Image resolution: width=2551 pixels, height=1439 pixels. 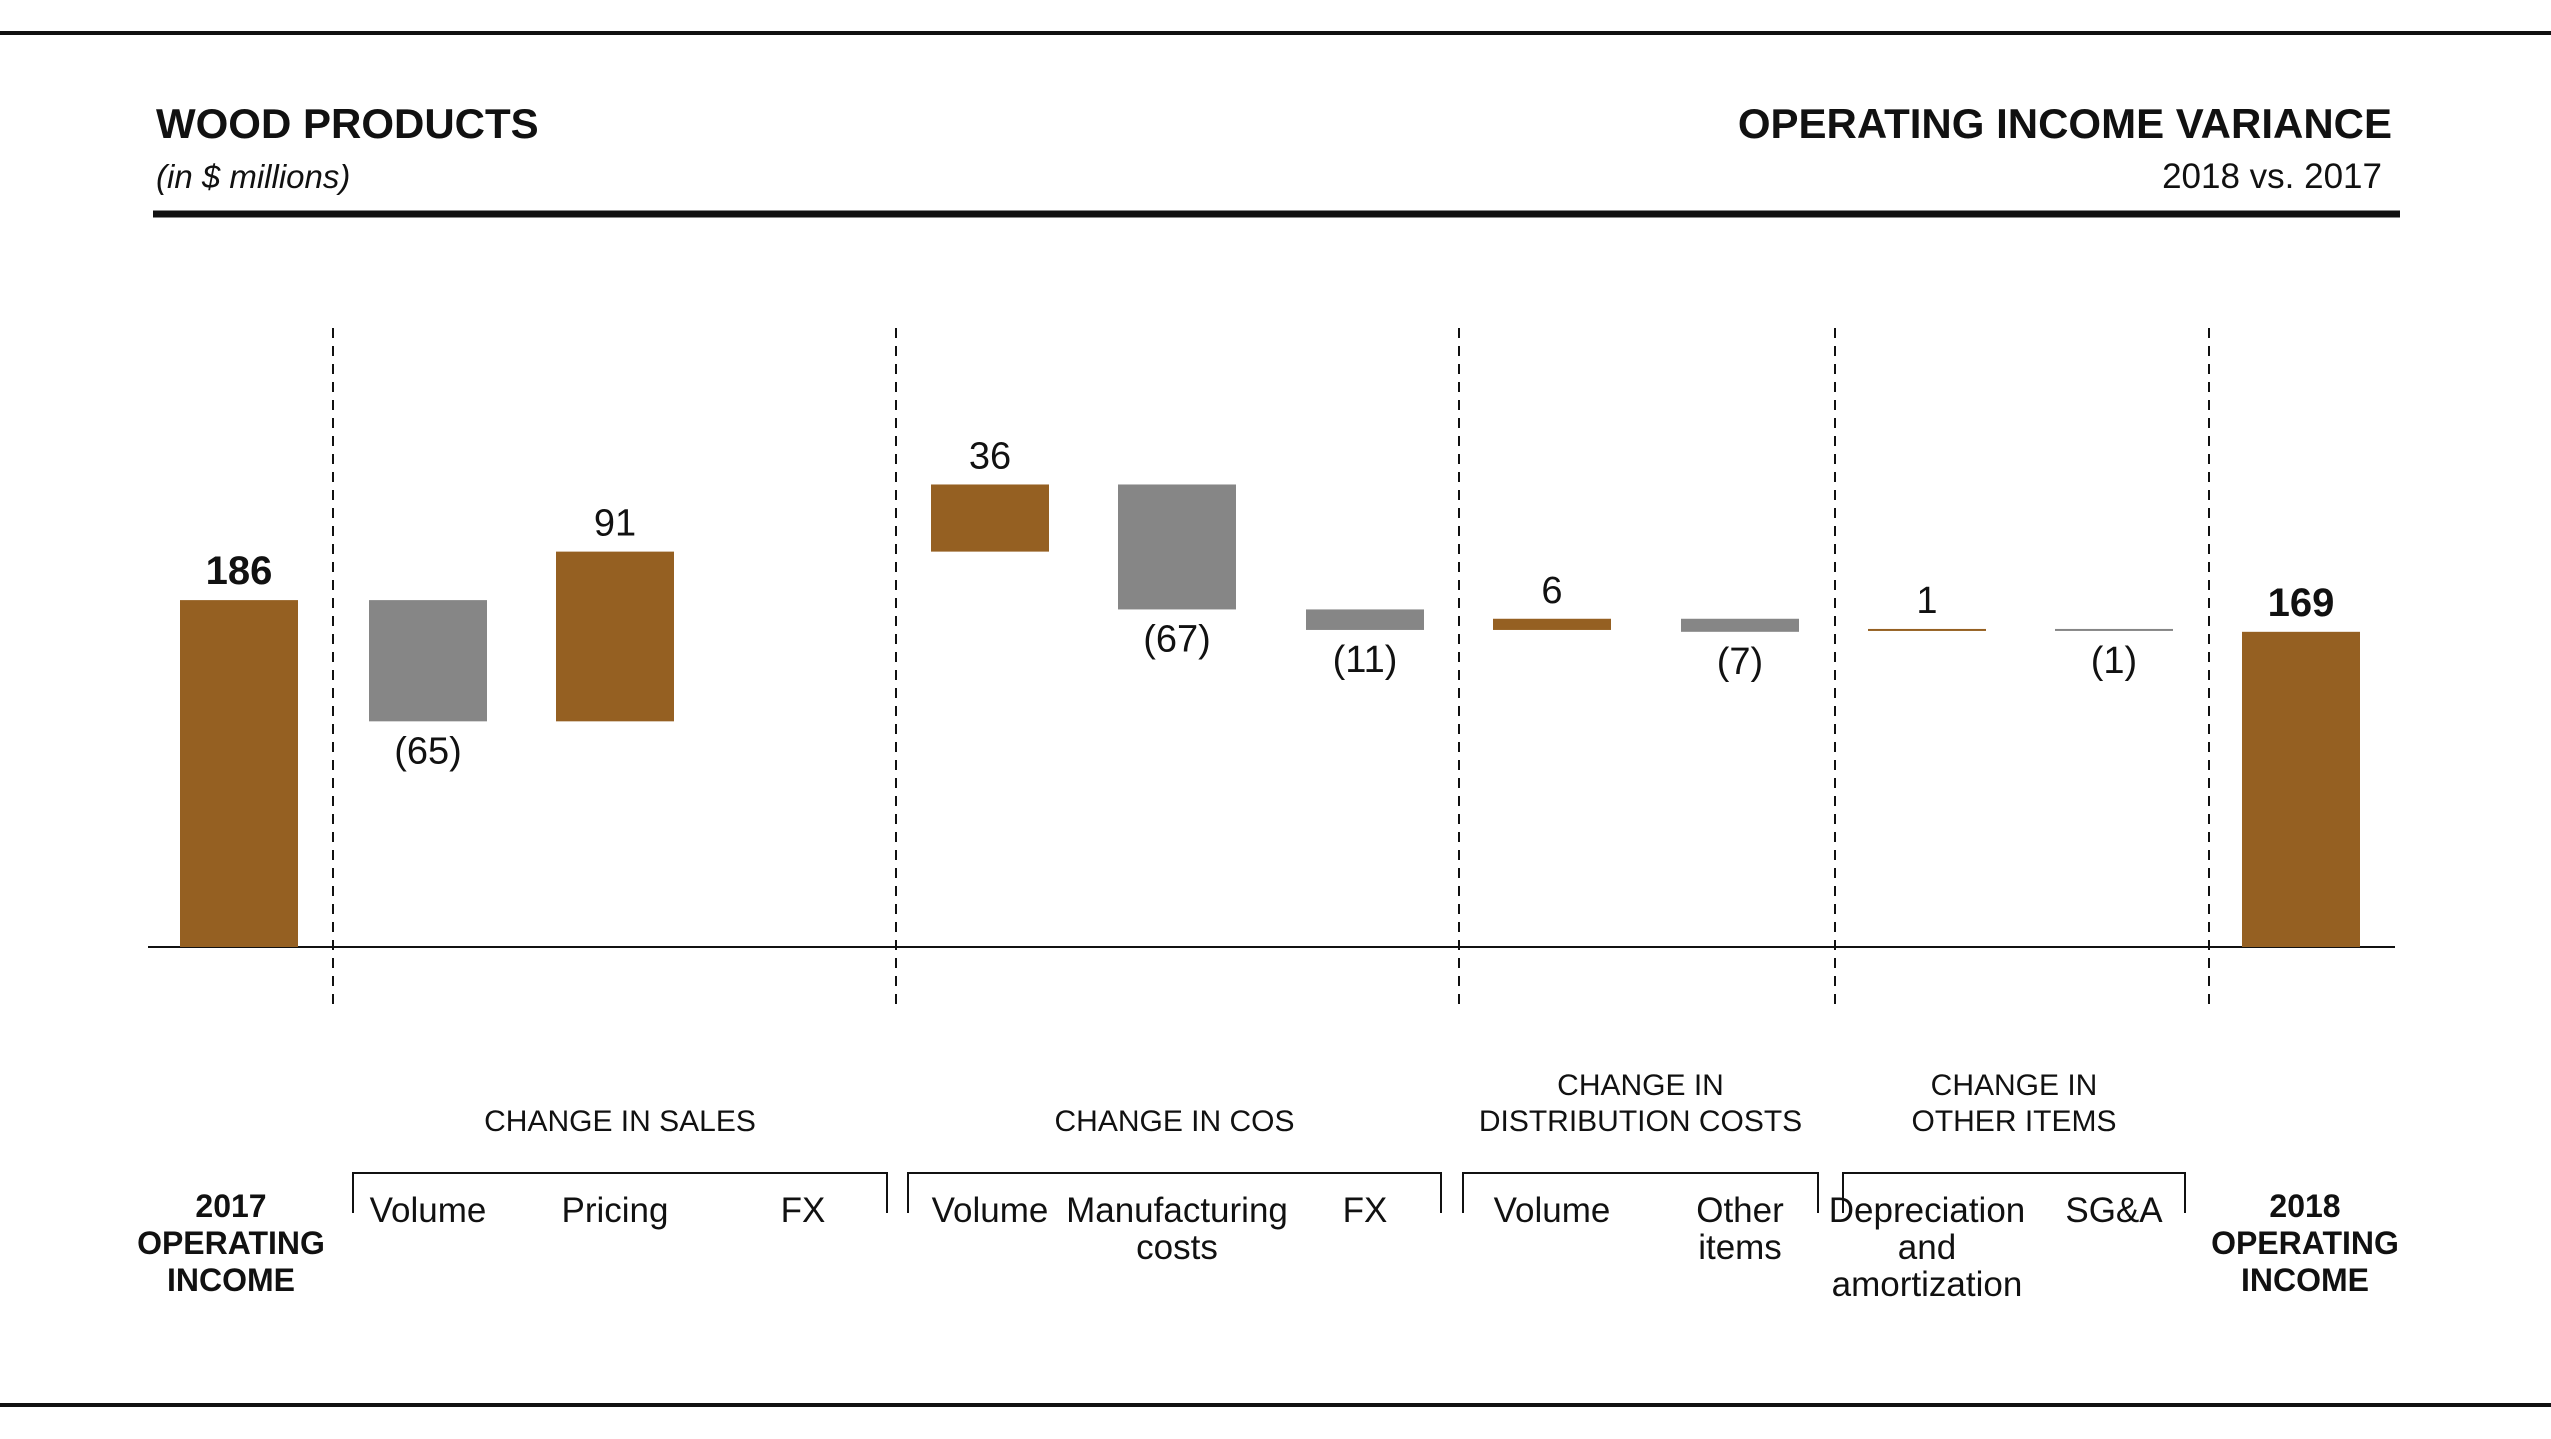 I want to click on category-label-1-2: FX, so click(x=1365, y=1210).